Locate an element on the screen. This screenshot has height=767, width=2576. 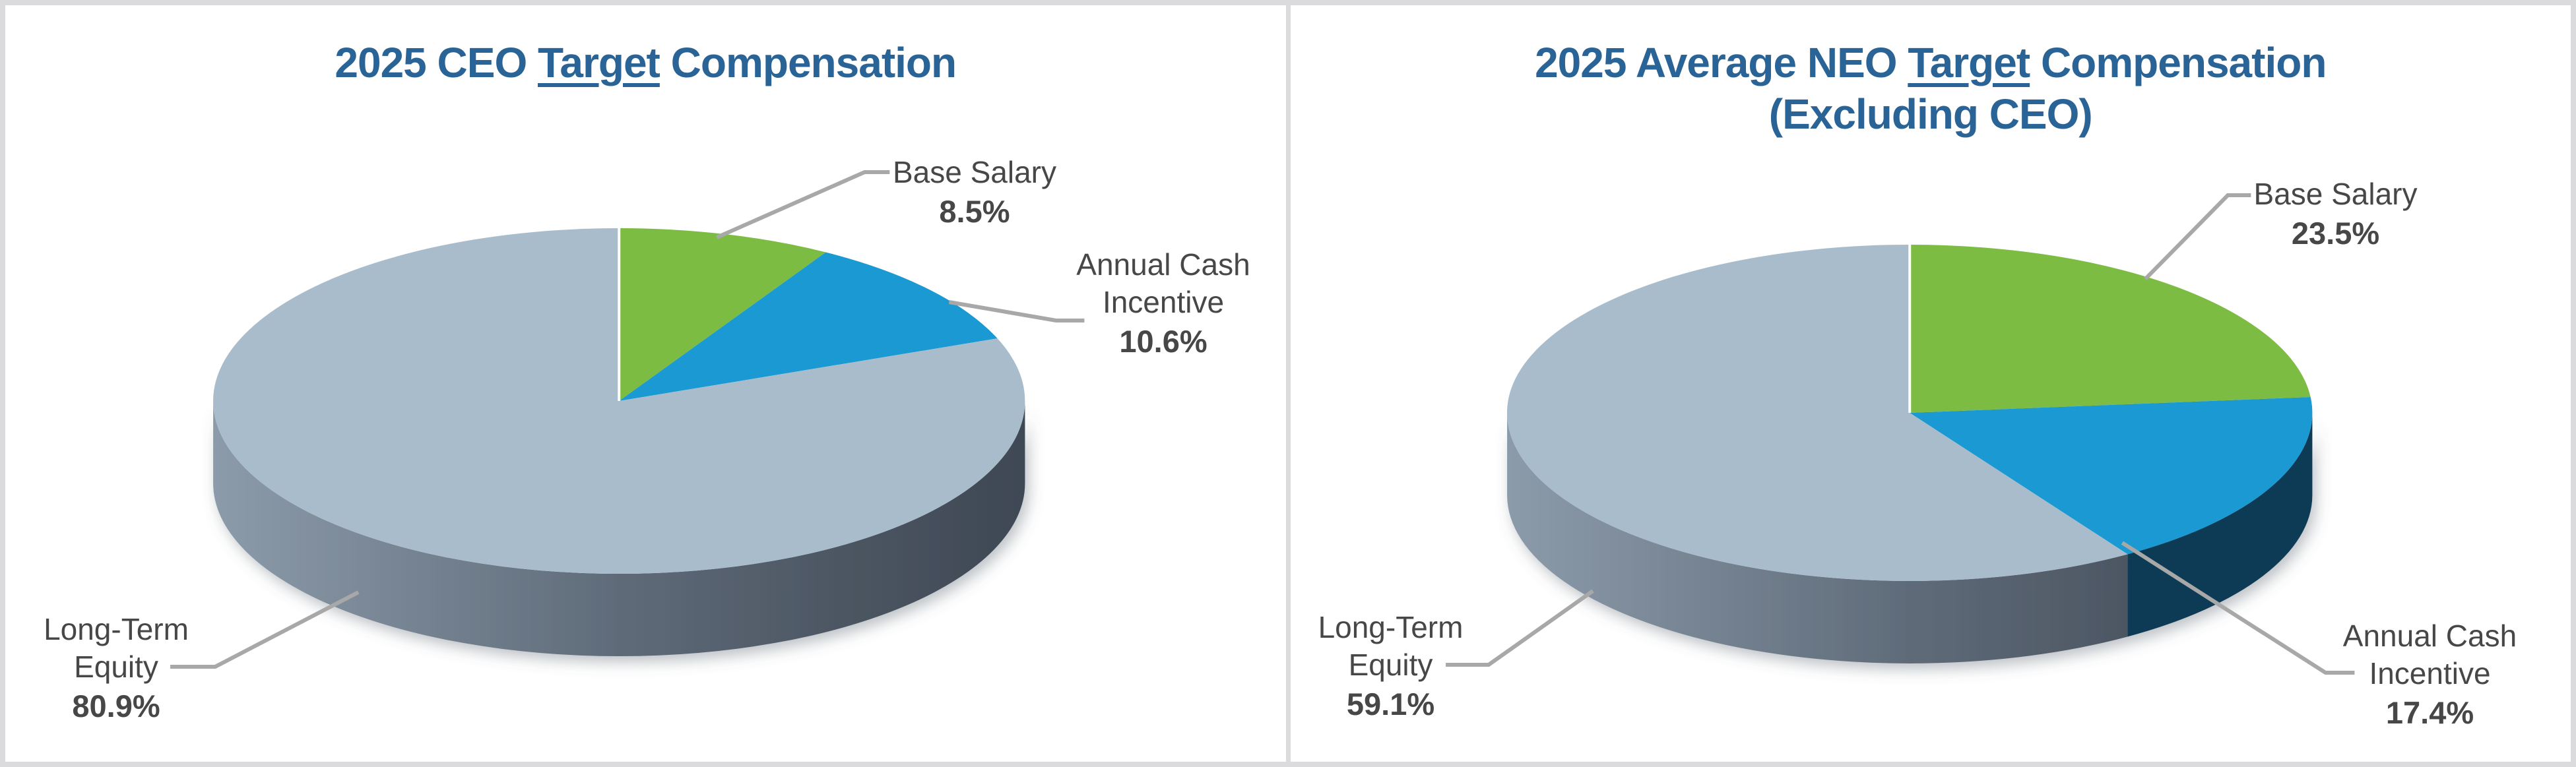
callout-annual-cash-incentive: Annual Cash Incentive 17.4% is located at coordinates (2430, 675).